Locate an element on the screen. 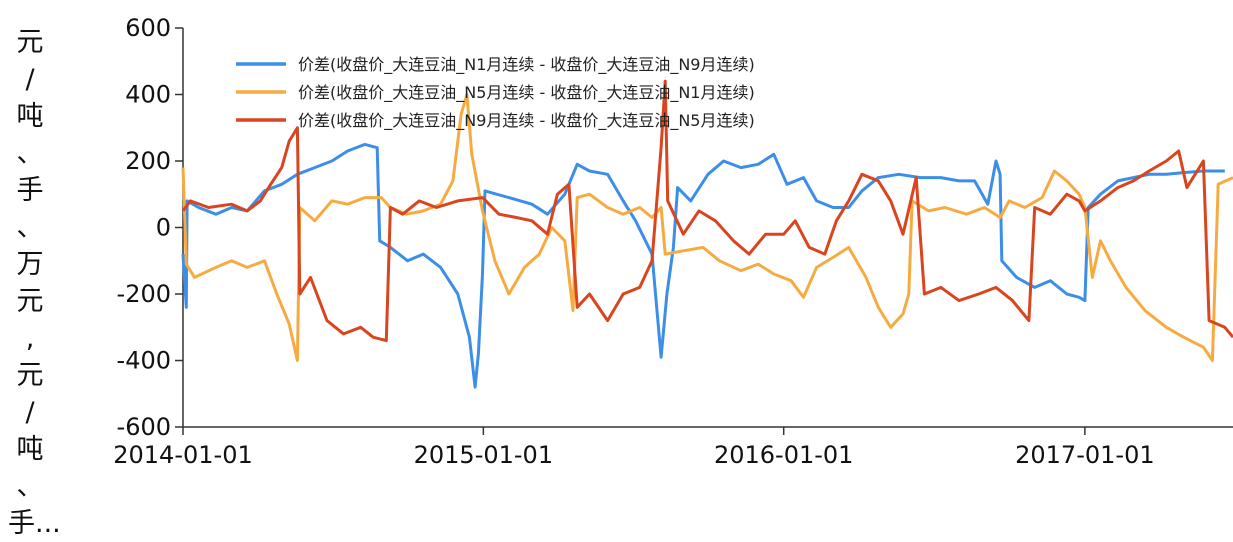  x-tick-label: 2015-01-01 is located at coordinates (483, 455).